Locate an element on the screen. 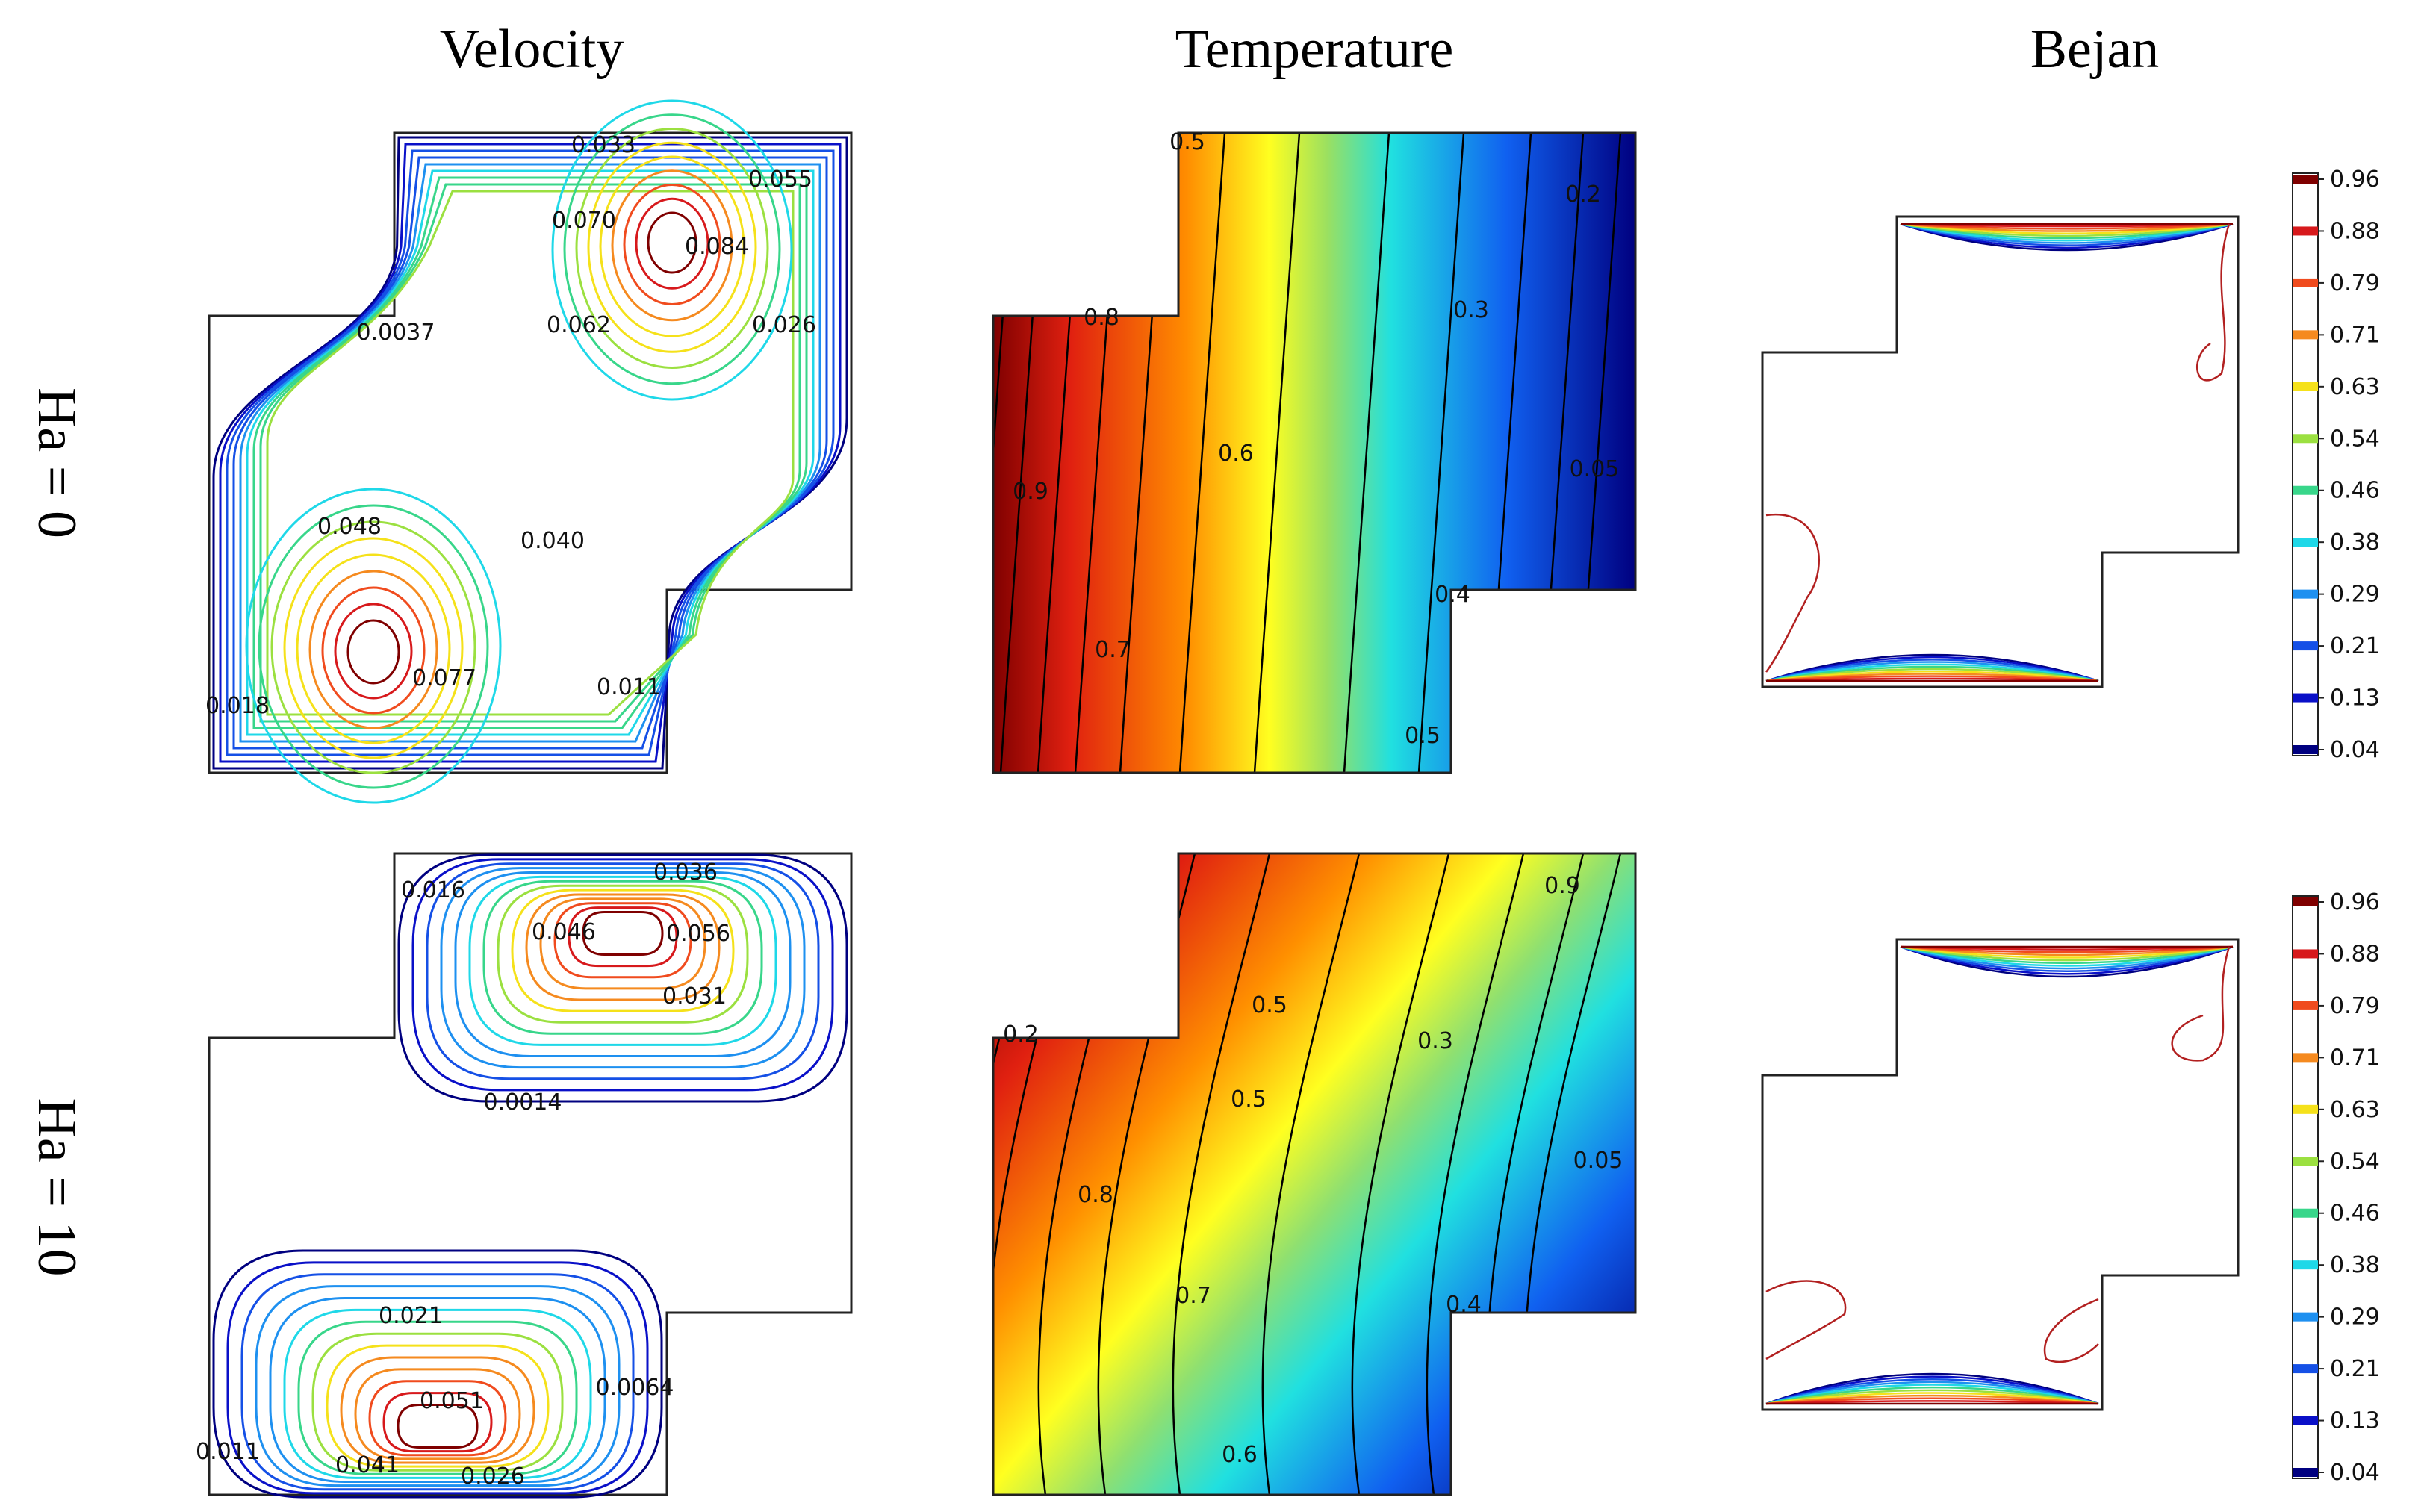 This screenshot has height=1512, width=2424. temperature-panel-ha0: 0.5 0.2 0.8 0.3 0.6 0.9 0.05 0.4 0.7 0.5 is located at coordinates (1315, 451).